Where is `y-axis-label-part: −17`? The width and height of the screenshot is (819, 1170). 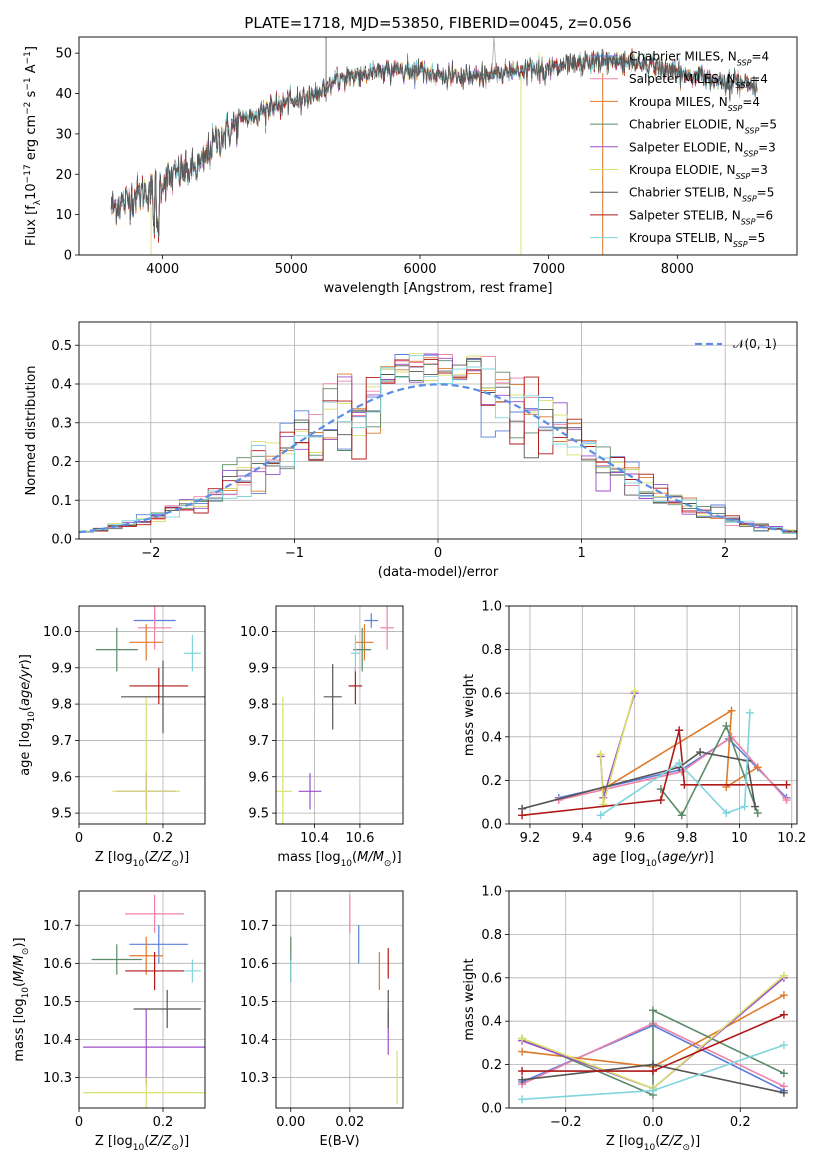
y-axis-label-part: −17 is located at coordinates (28, 173).